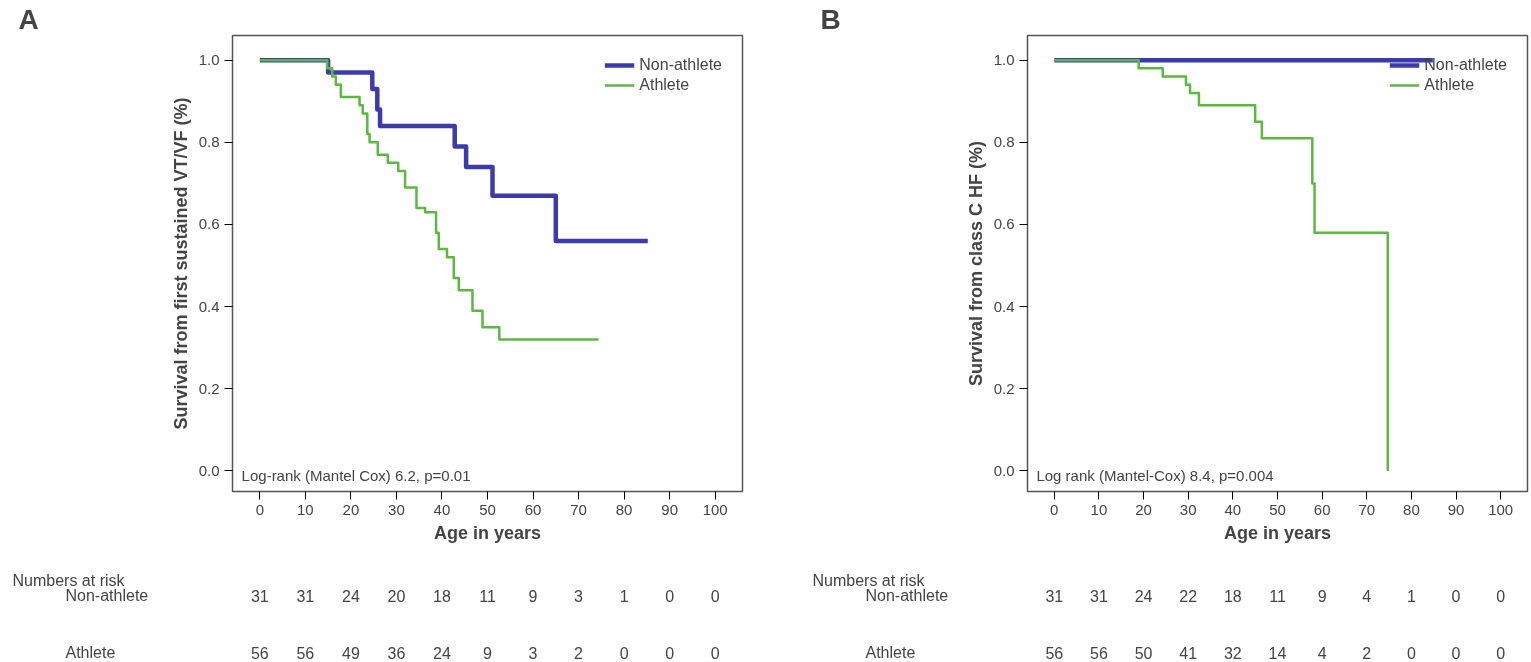 The height and width of the screenshot is (662, 1531). I want to click on y-axis-title: Survival from first sustained VT/VF (%), so click(180, 263).